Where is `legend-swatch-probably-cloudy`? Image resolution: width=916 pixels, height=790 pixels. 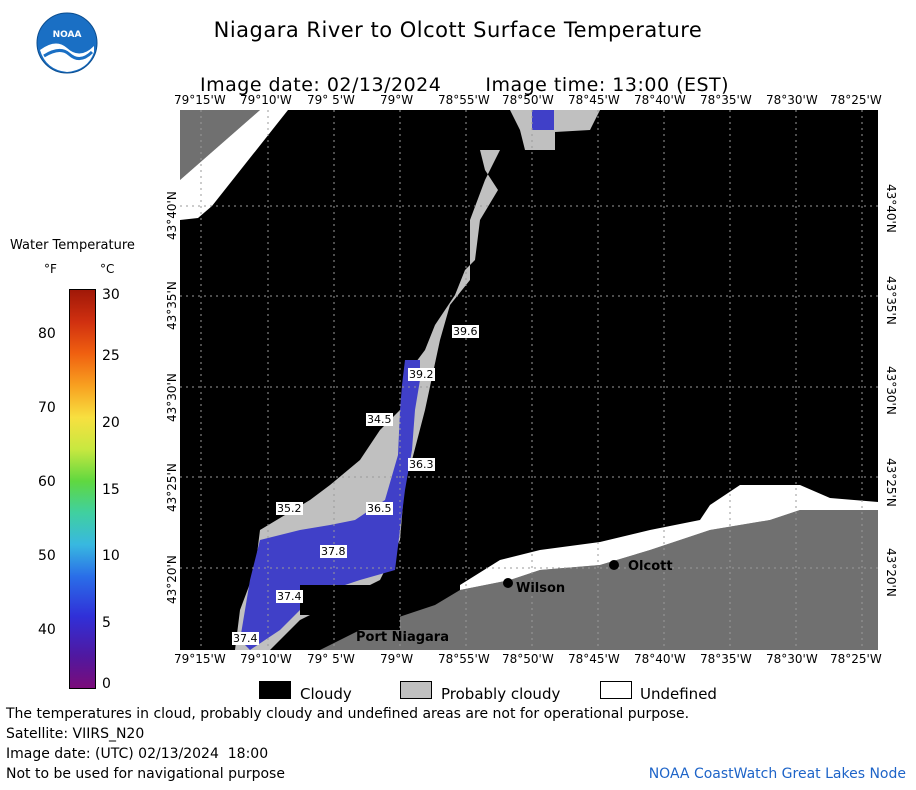
legend-swatch-probably-cloudy is located at coordinates (416, 690).